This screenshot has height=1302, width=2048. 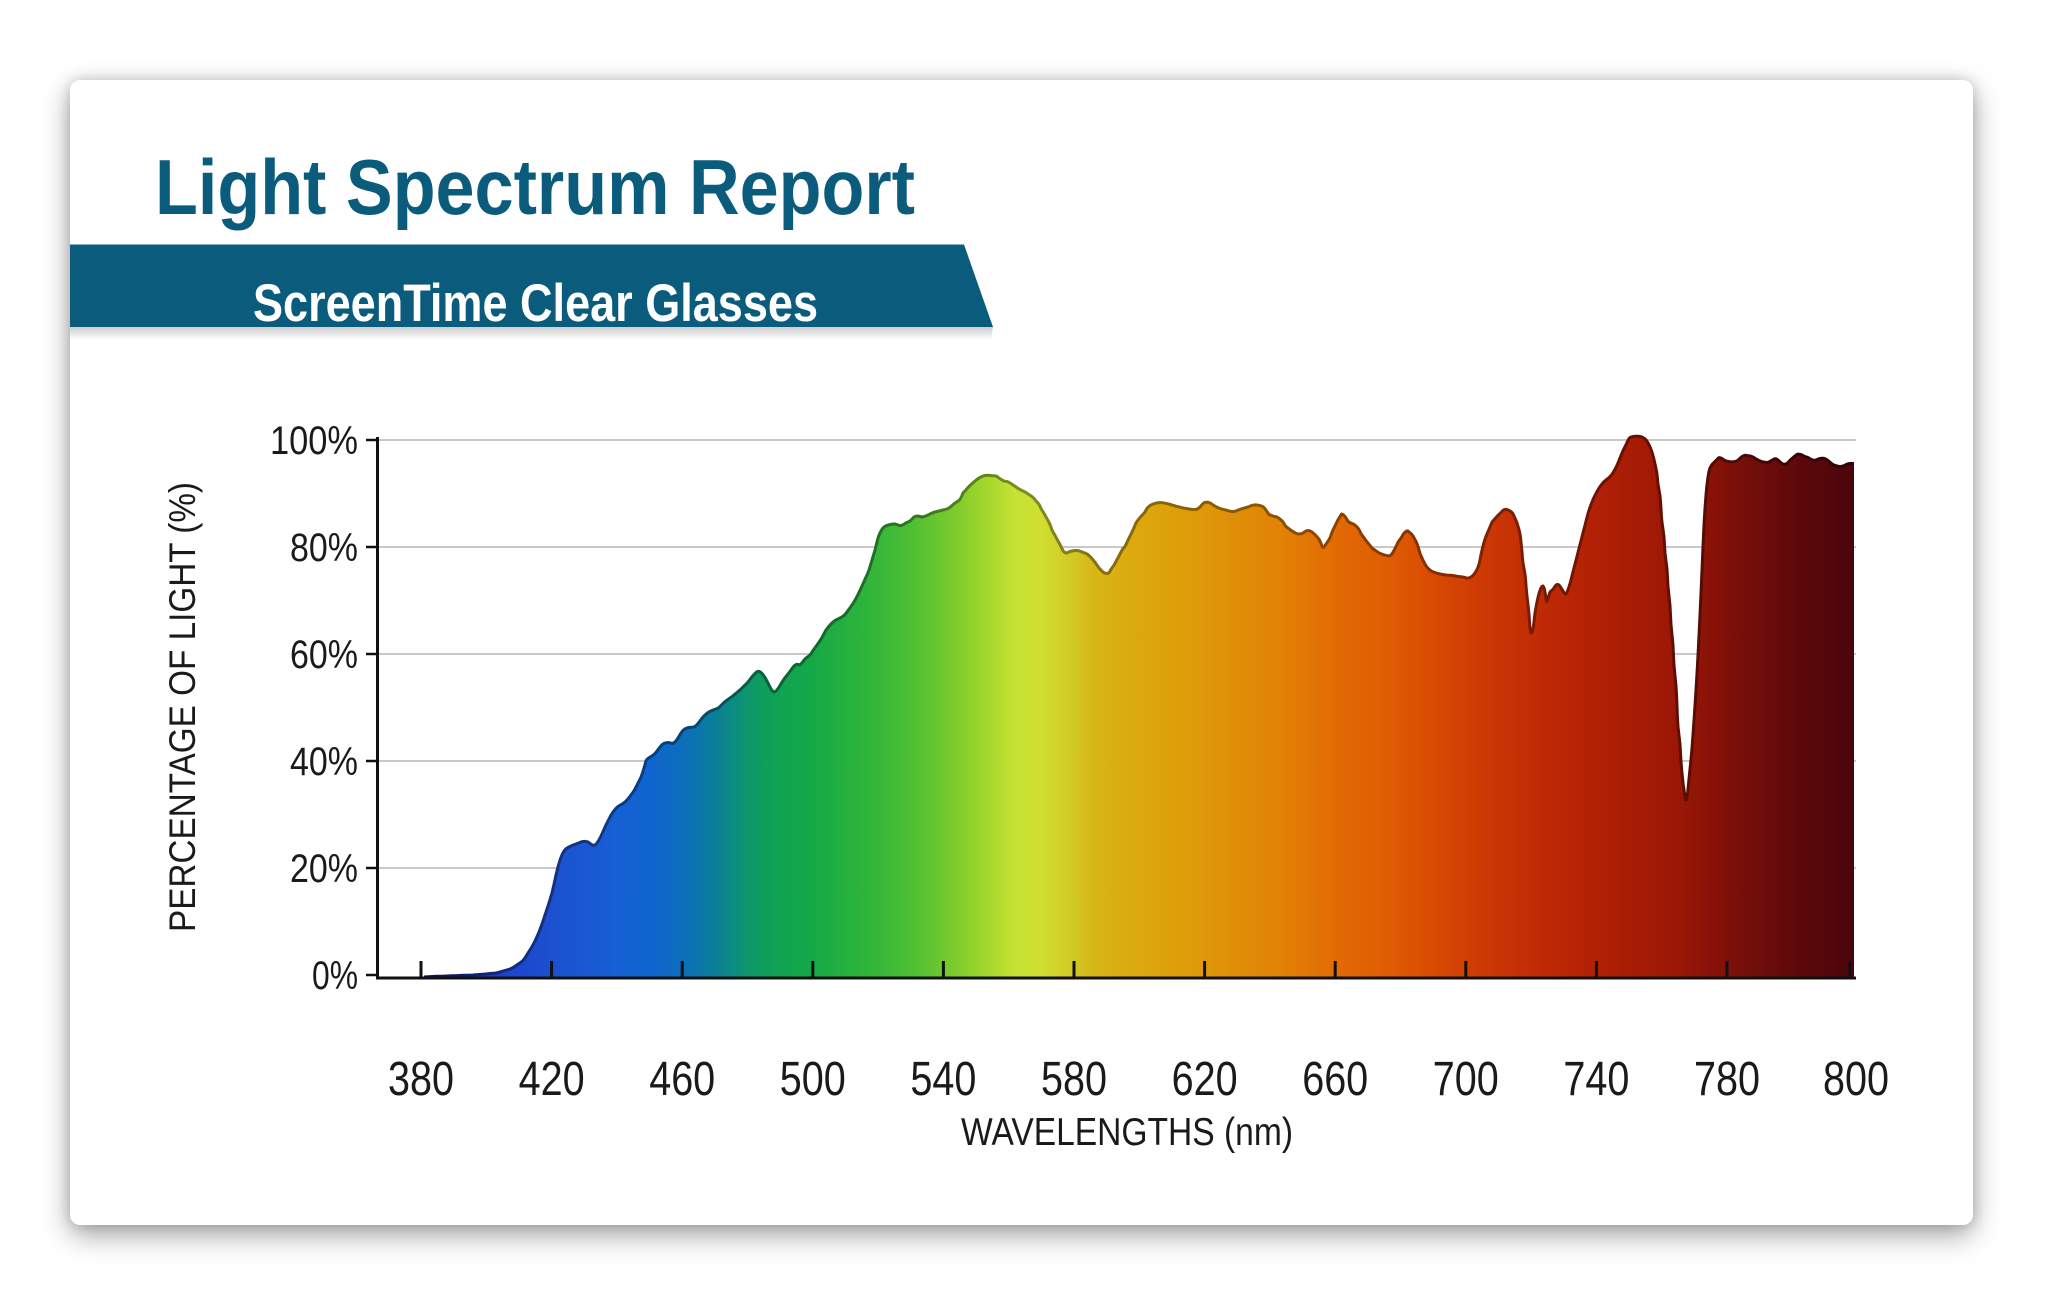 I want to click on svg-text: 620, so click(x=1205, y=1079).